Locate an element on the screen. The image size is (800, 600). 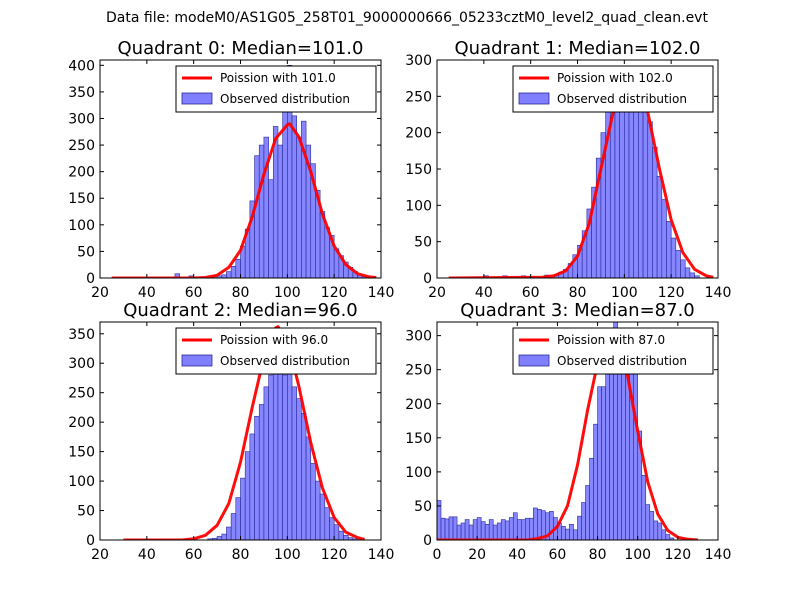
legend-line-label: Poission with 101.0 is located at coordinates (278, 78).